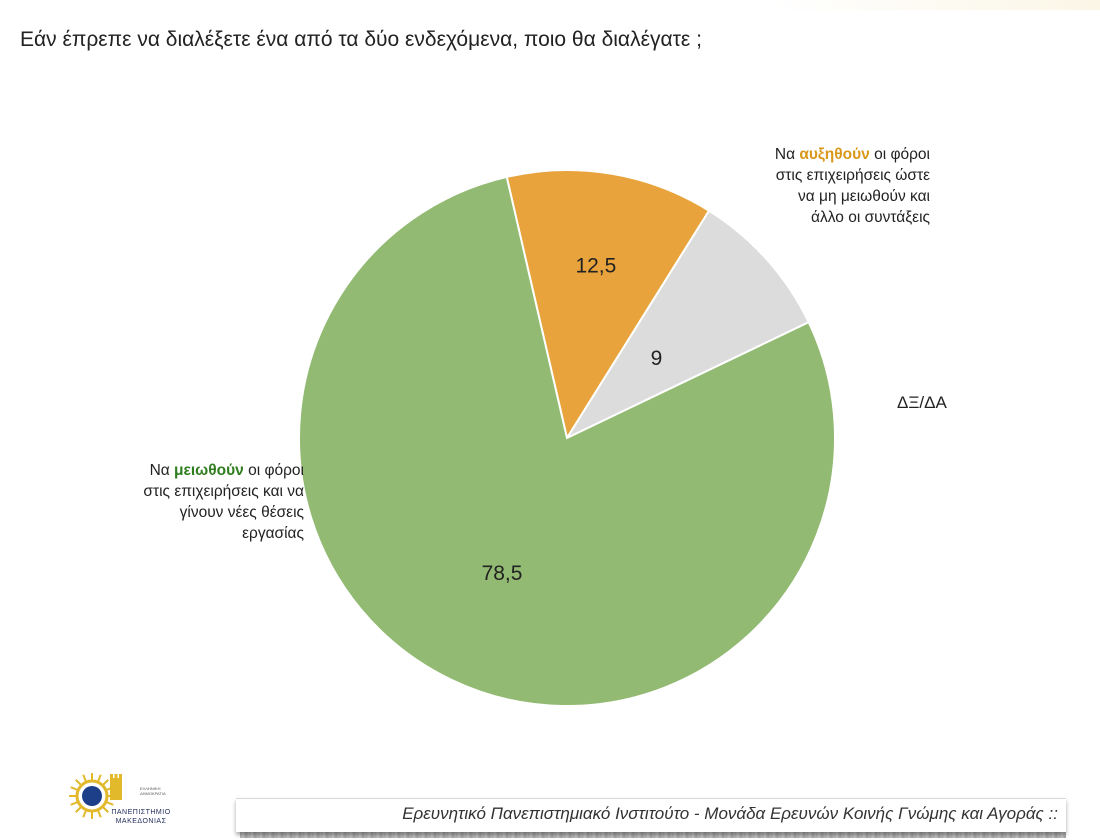  Describe the element at coordinates (787, 154) in the screenshot. I see `slice-label-increase-prefix: Να` at that location.